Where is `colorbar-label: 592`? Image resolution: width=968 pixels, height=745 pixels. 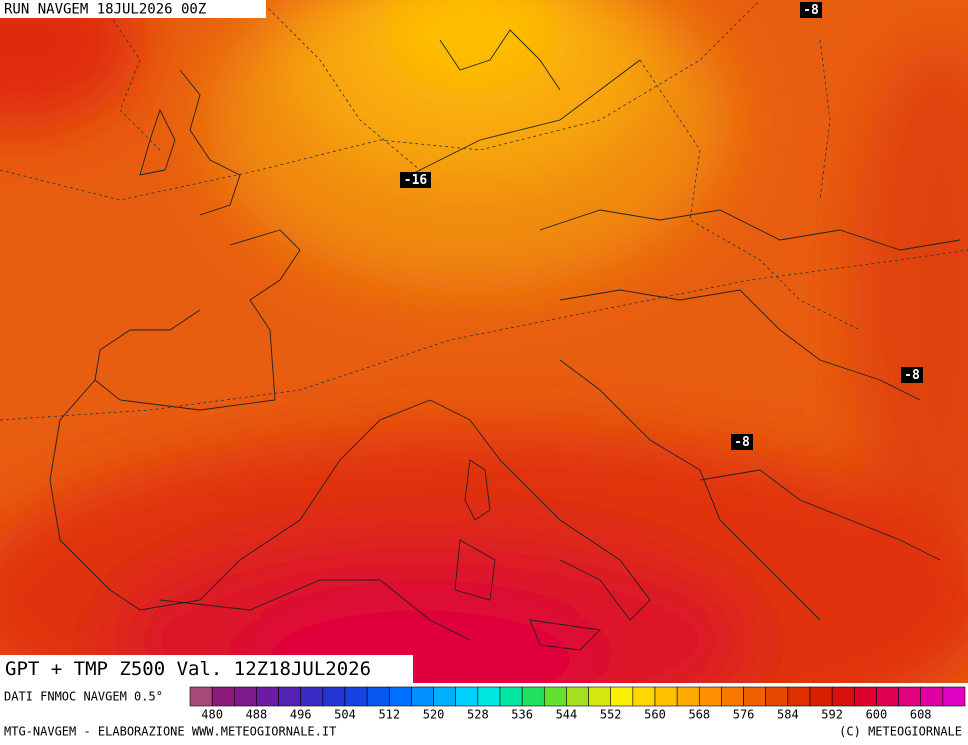 colorbar-label: 592 is located at coordinates (832, 715).